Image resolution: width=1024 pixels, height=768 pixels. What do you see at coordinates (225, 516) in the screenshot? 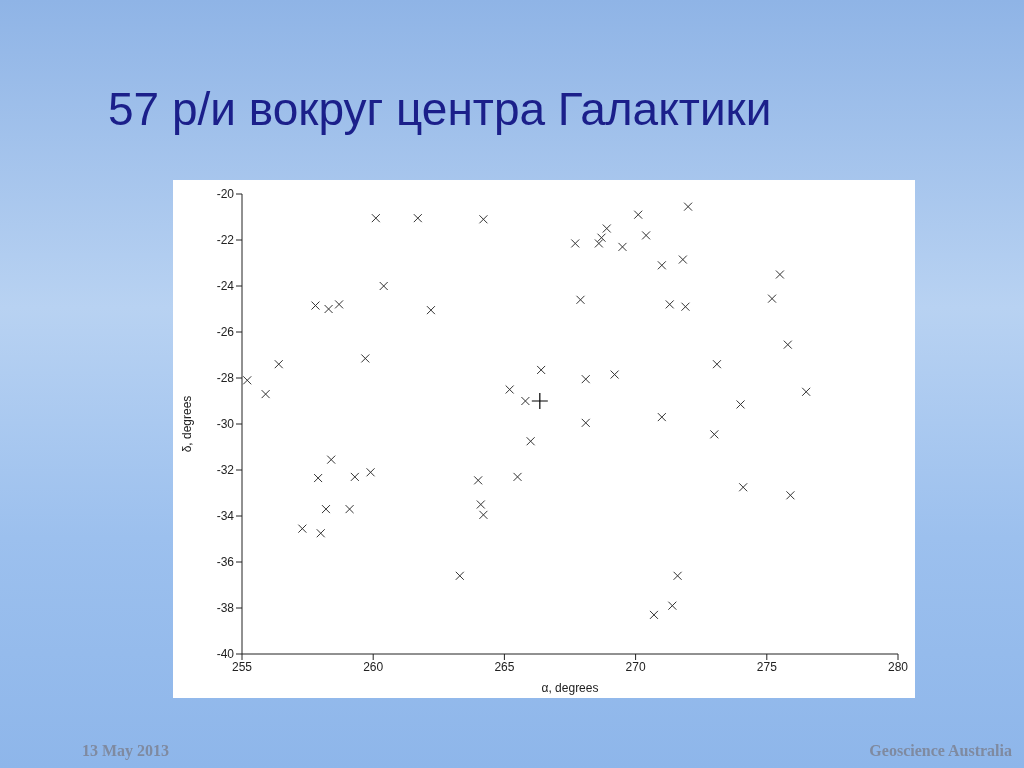
I see `y-tick-label: -34` at bounding box center [225, 516].